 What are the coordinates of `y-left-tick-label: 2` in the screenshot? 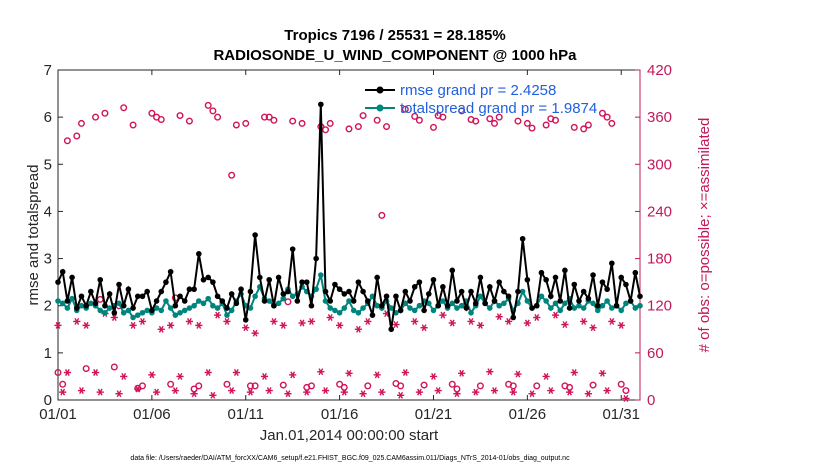 It's located at (48, 306).